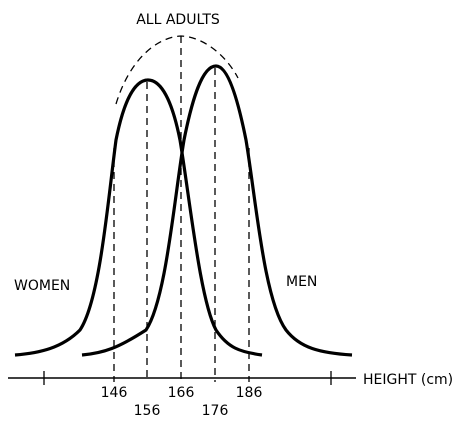 Image resolution: width=475 pixels, height=434 pixels. What do you see at coordinates (114, 393) in the screenshot?
I see `tick-label-146: 146` at bounding box center [114, 393].